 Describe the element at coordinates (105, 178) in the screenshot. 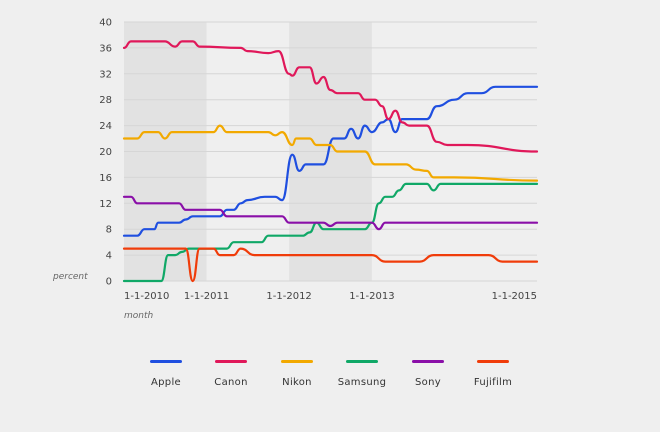

I see `y-tick-label: 16` at that location.